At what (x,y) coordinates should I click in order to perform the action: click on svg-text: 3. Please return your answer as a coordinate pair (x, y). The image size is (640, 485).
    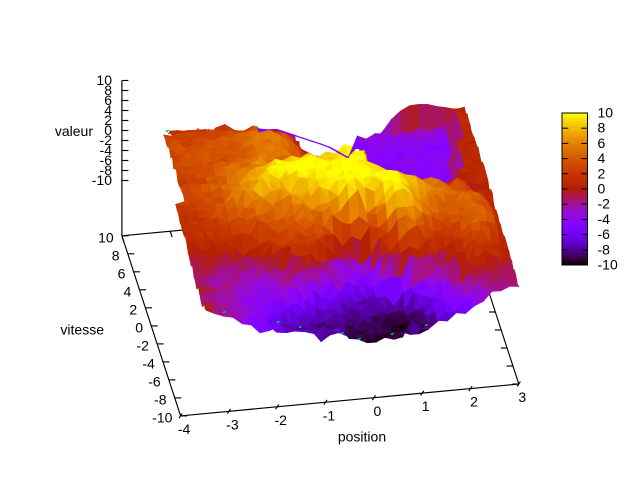
    Looking at the image, I should click on (522, 397).